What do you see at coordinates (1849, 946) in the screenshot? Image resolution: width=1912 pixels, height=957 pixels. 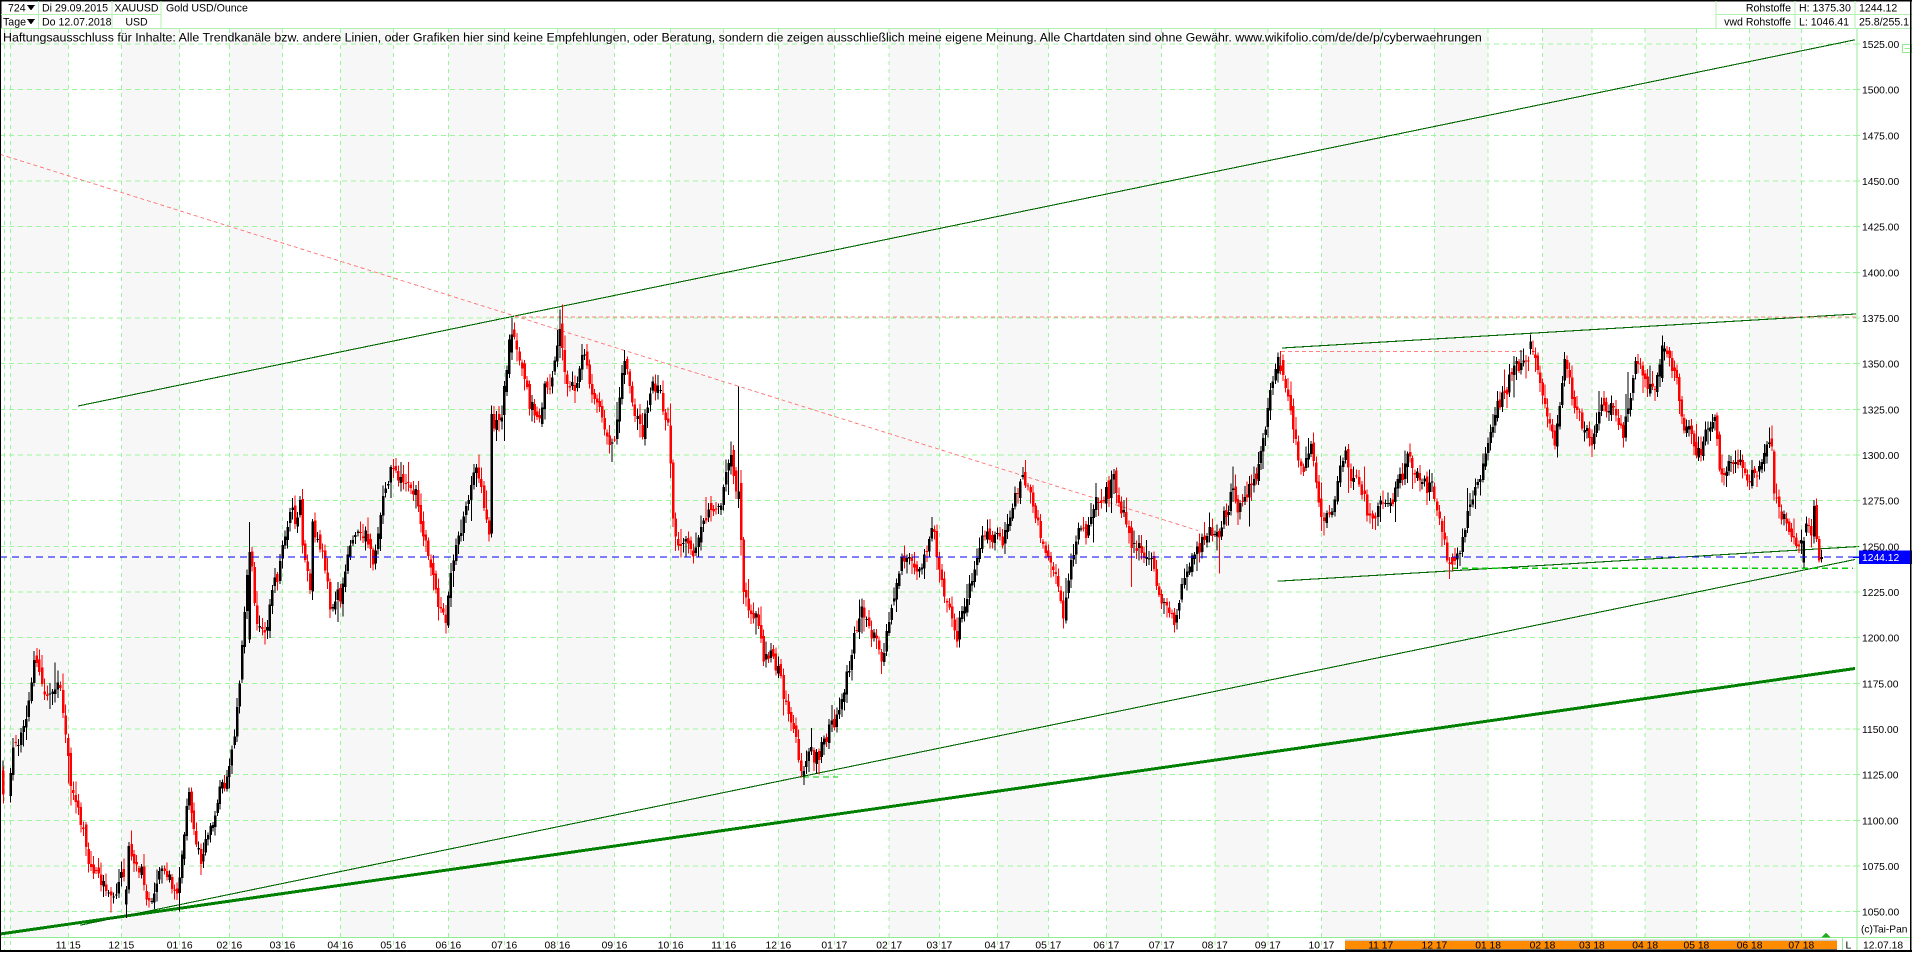 I see `svg-text: L` at bounding box center [1849, 946].